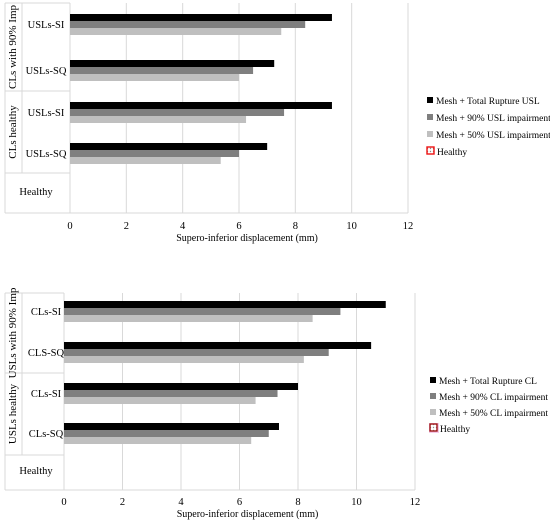 Image resolution: width=550 pixels, height=531 pixels. Describe the element at coordinates (13, 46) in the screenshot. I see `group-label: CLs with 90% Imp` at that location.